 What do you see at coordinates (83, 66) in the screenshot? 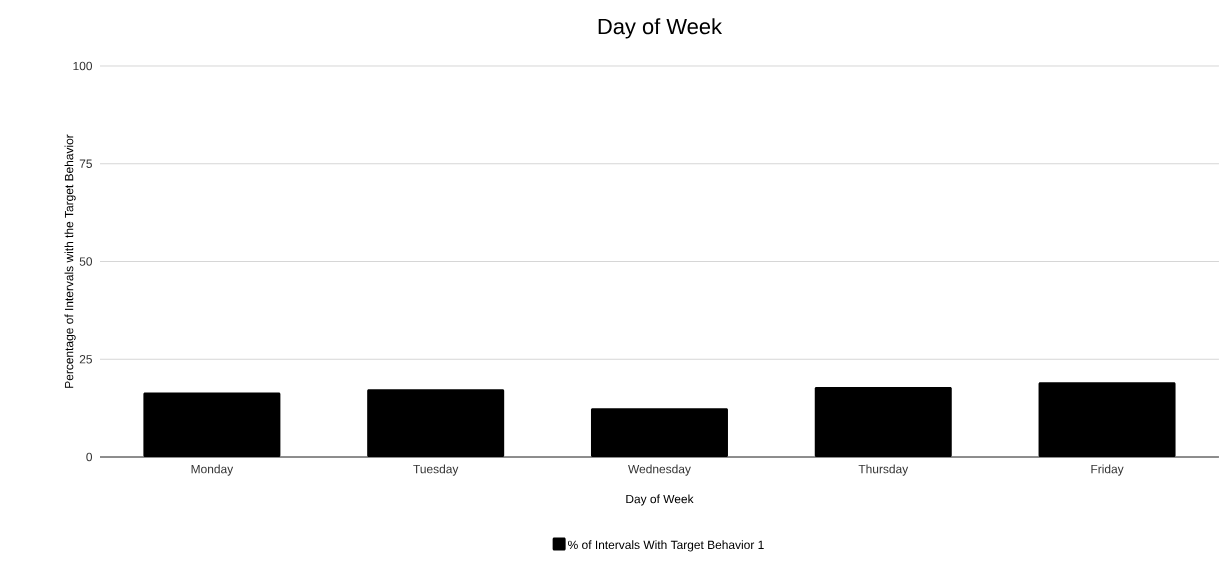
I see `y-tick-label: 100` at bounding box center [83, 66].